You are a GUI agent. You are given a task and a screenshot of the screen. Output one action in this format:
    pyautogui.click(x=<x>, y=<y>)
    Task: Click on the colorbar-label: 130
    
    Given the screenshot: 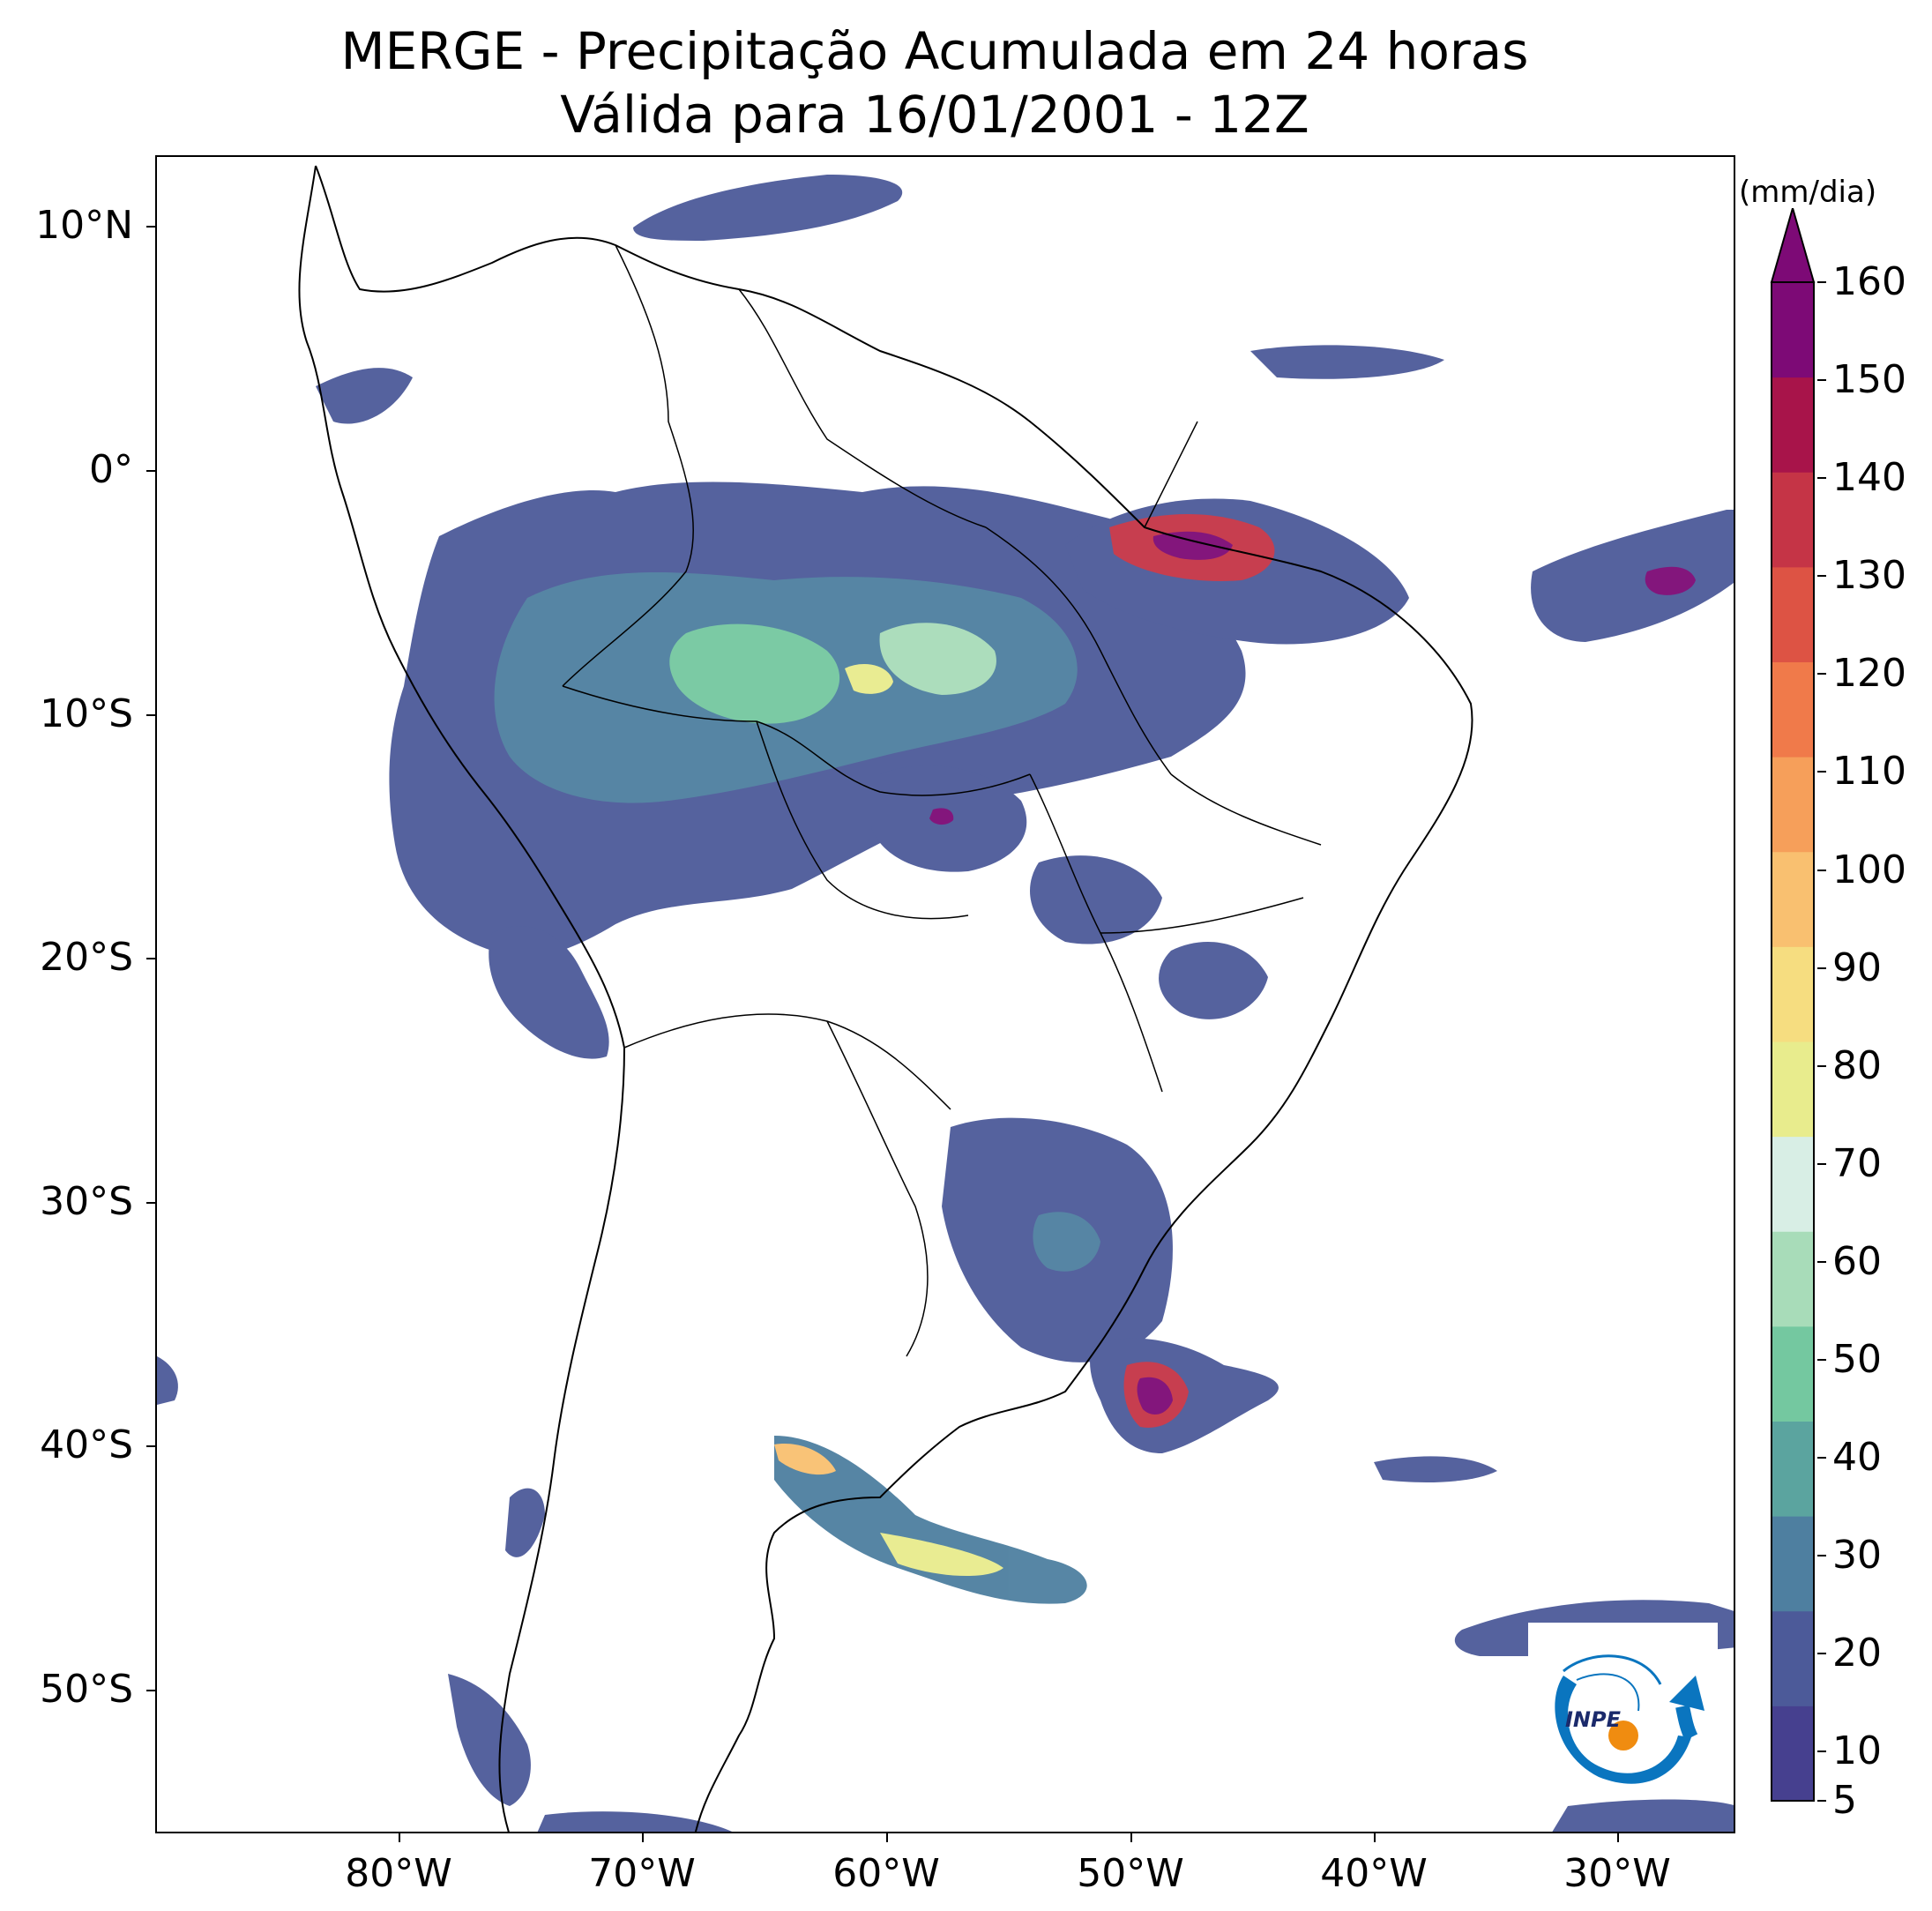 What is the action you would take?
    pyautogui.click(x=1869, y=576)
    